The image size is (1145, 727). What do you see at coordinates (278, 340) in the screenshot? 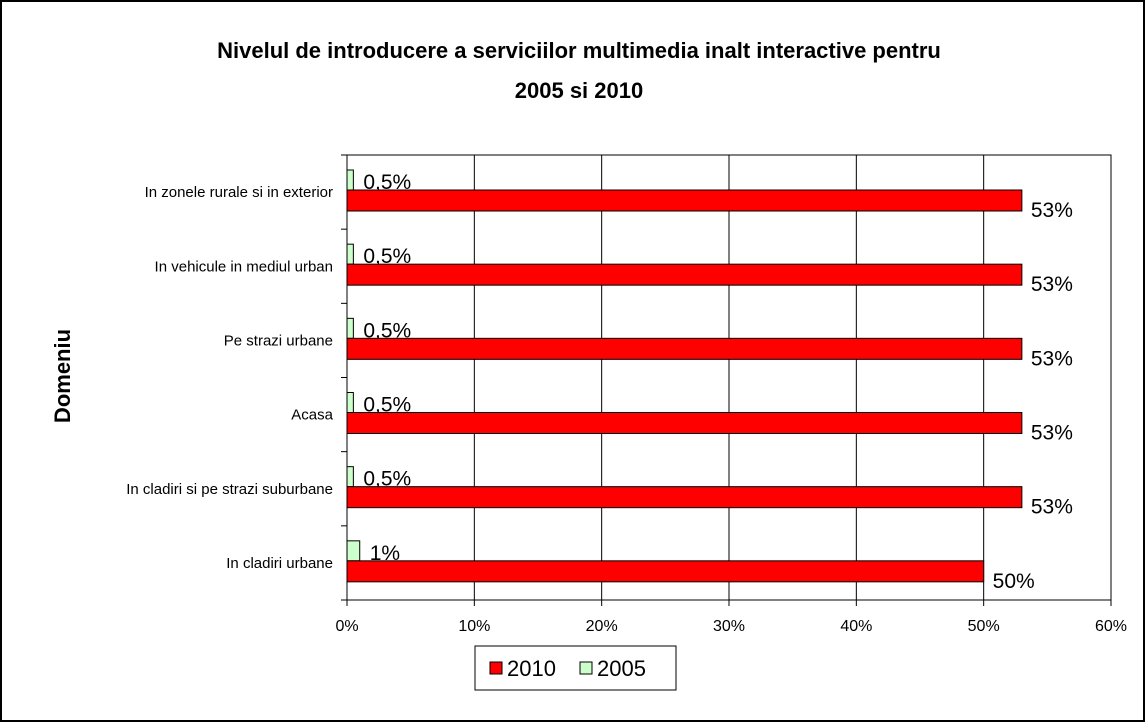
I see `category-label: Pe strazi urbane` at bounding box center [278, 340].